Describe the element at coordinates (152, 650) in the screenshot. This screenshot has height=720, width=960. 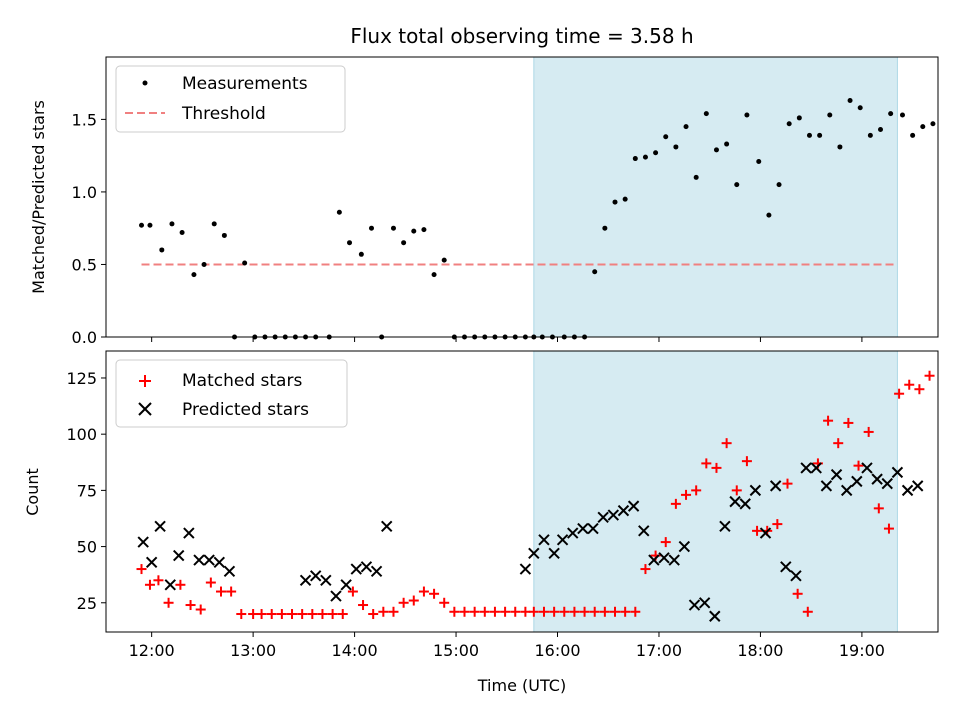
I see `x-tick-label: 12:00` at that location.